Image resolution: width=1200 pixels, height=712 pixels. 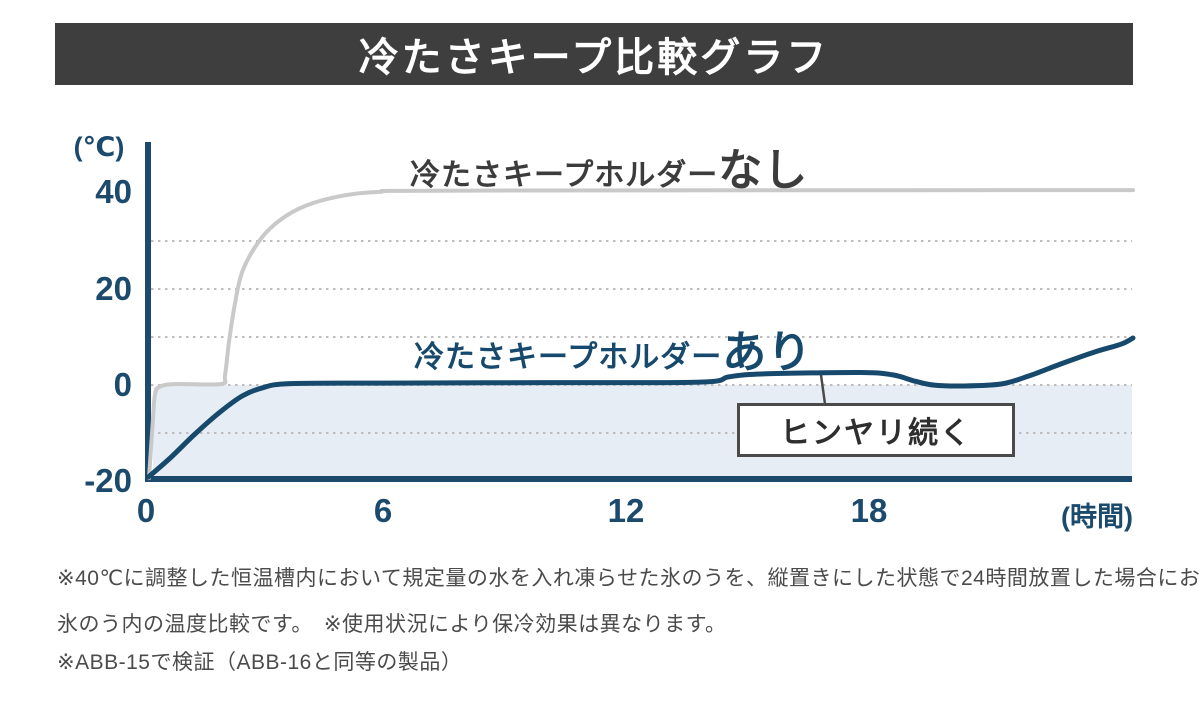 I want to click on chart-title-banner: 冷たさキープ比較グラフ, so click(x=594, y=54).